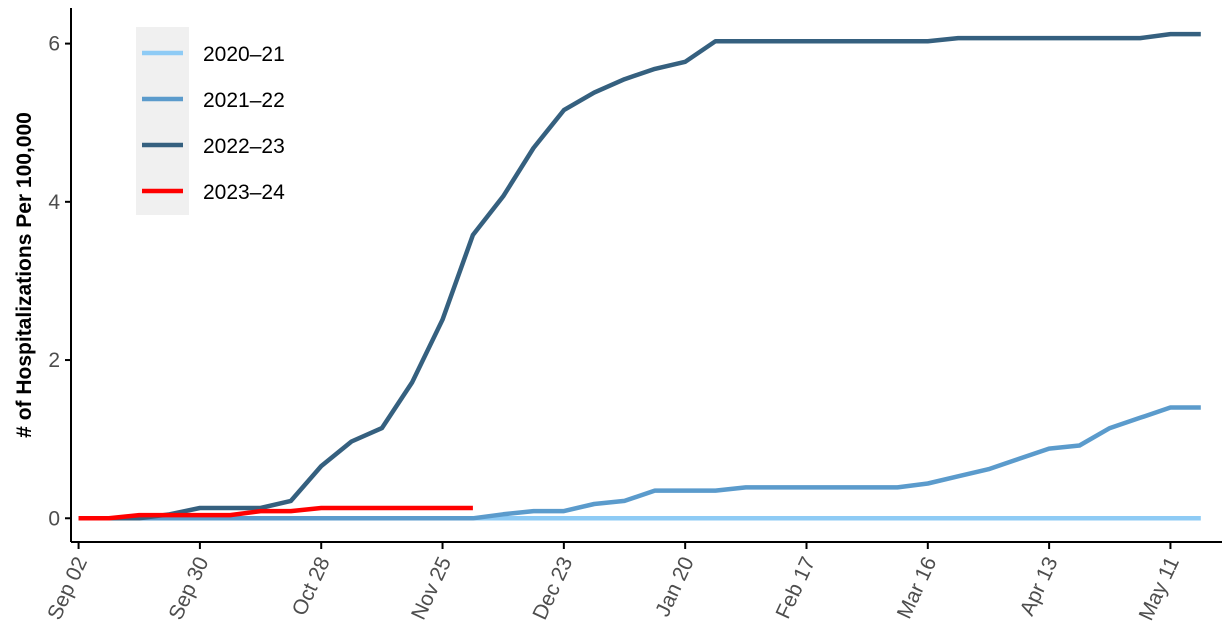 The image size is (1230, 639). Describe the element at coordinates (59, 281) in the screenshot. I see `y-ticks: 0 2 4 6` at that location.